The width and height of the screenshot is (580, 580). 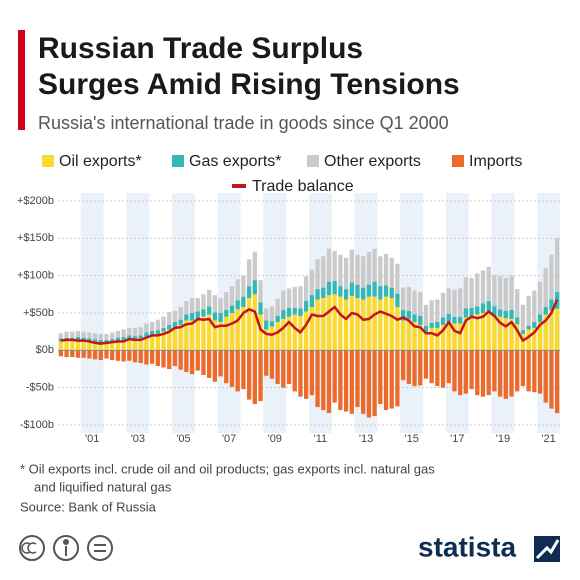 What do you see at coordinates (38, 313) in the screenshot?
I see `y-tick-label: +$50b` at bounding box center [38, 313].